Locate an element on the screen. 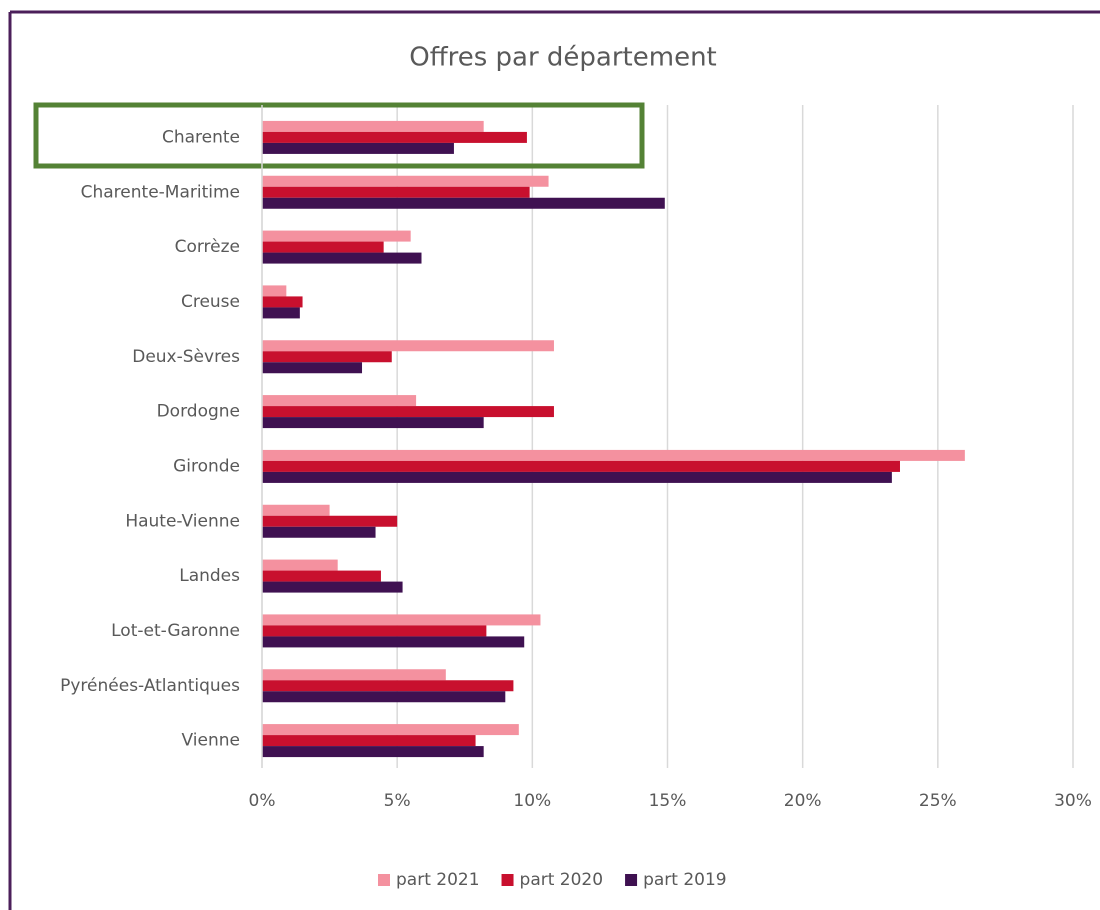 This screenshot has height=910, width=1100. x-tick-label: 10% is located at coordinates (532, 801).